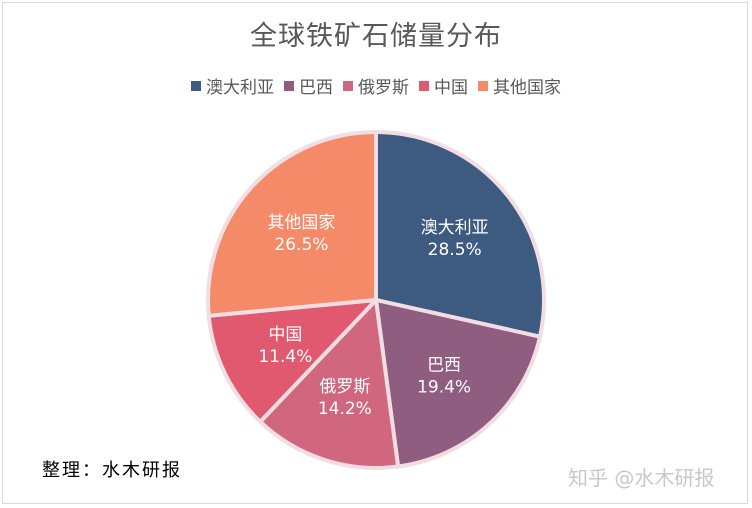 This screenshot has height=508, width=752. I want to click on slice-value-label: 26.5%, so click(301, 245).